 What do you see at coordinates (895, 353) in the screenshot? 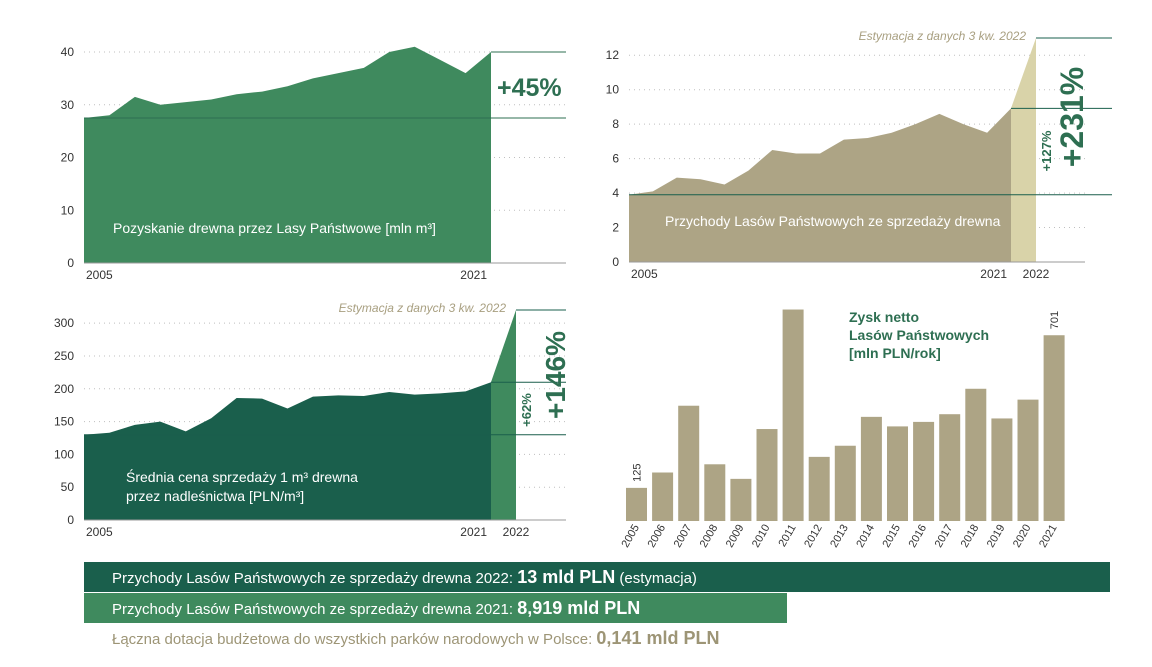
I see `chart-title: [mln PLN/rok]` at bounding box center [895, 353].